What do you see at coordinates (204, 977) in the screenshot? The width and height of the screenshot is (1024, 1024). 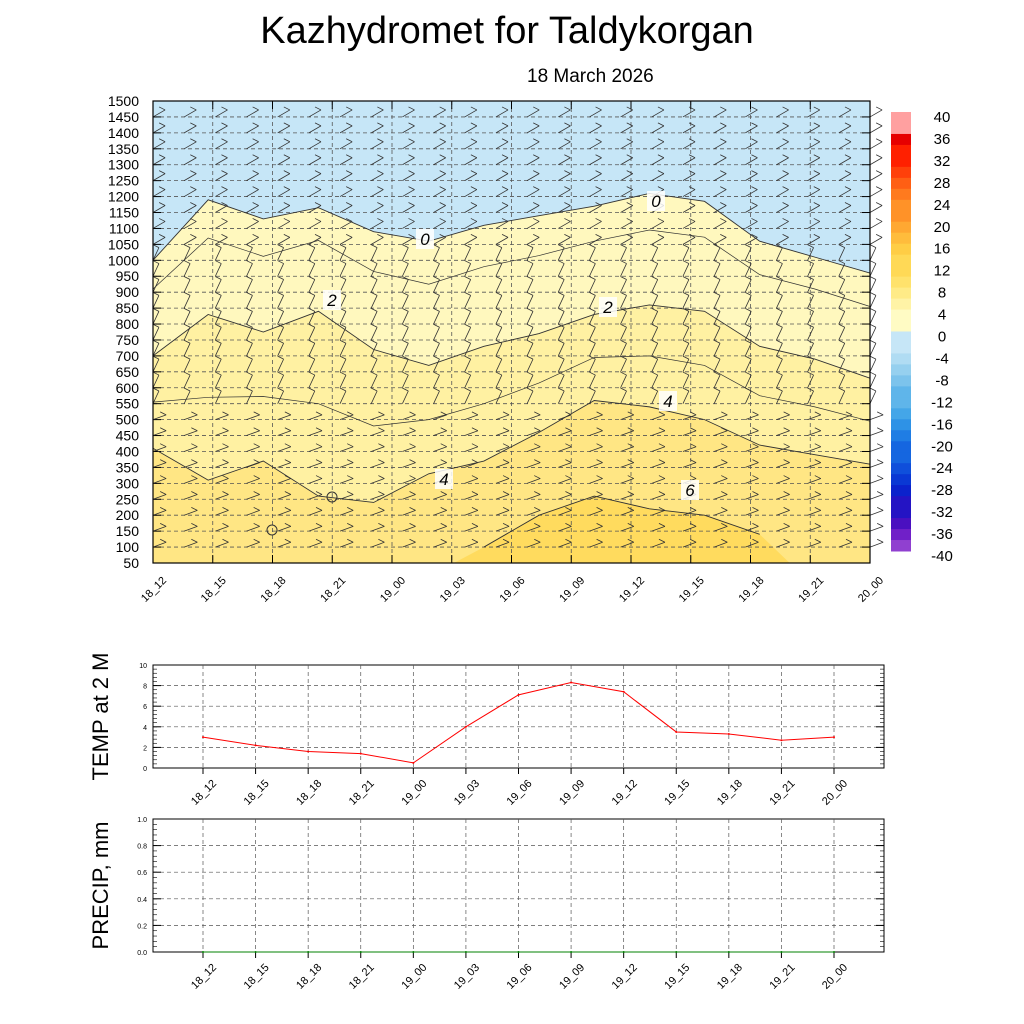 I see `x-tick-label: 18_12` at bounding box center [204, 977].